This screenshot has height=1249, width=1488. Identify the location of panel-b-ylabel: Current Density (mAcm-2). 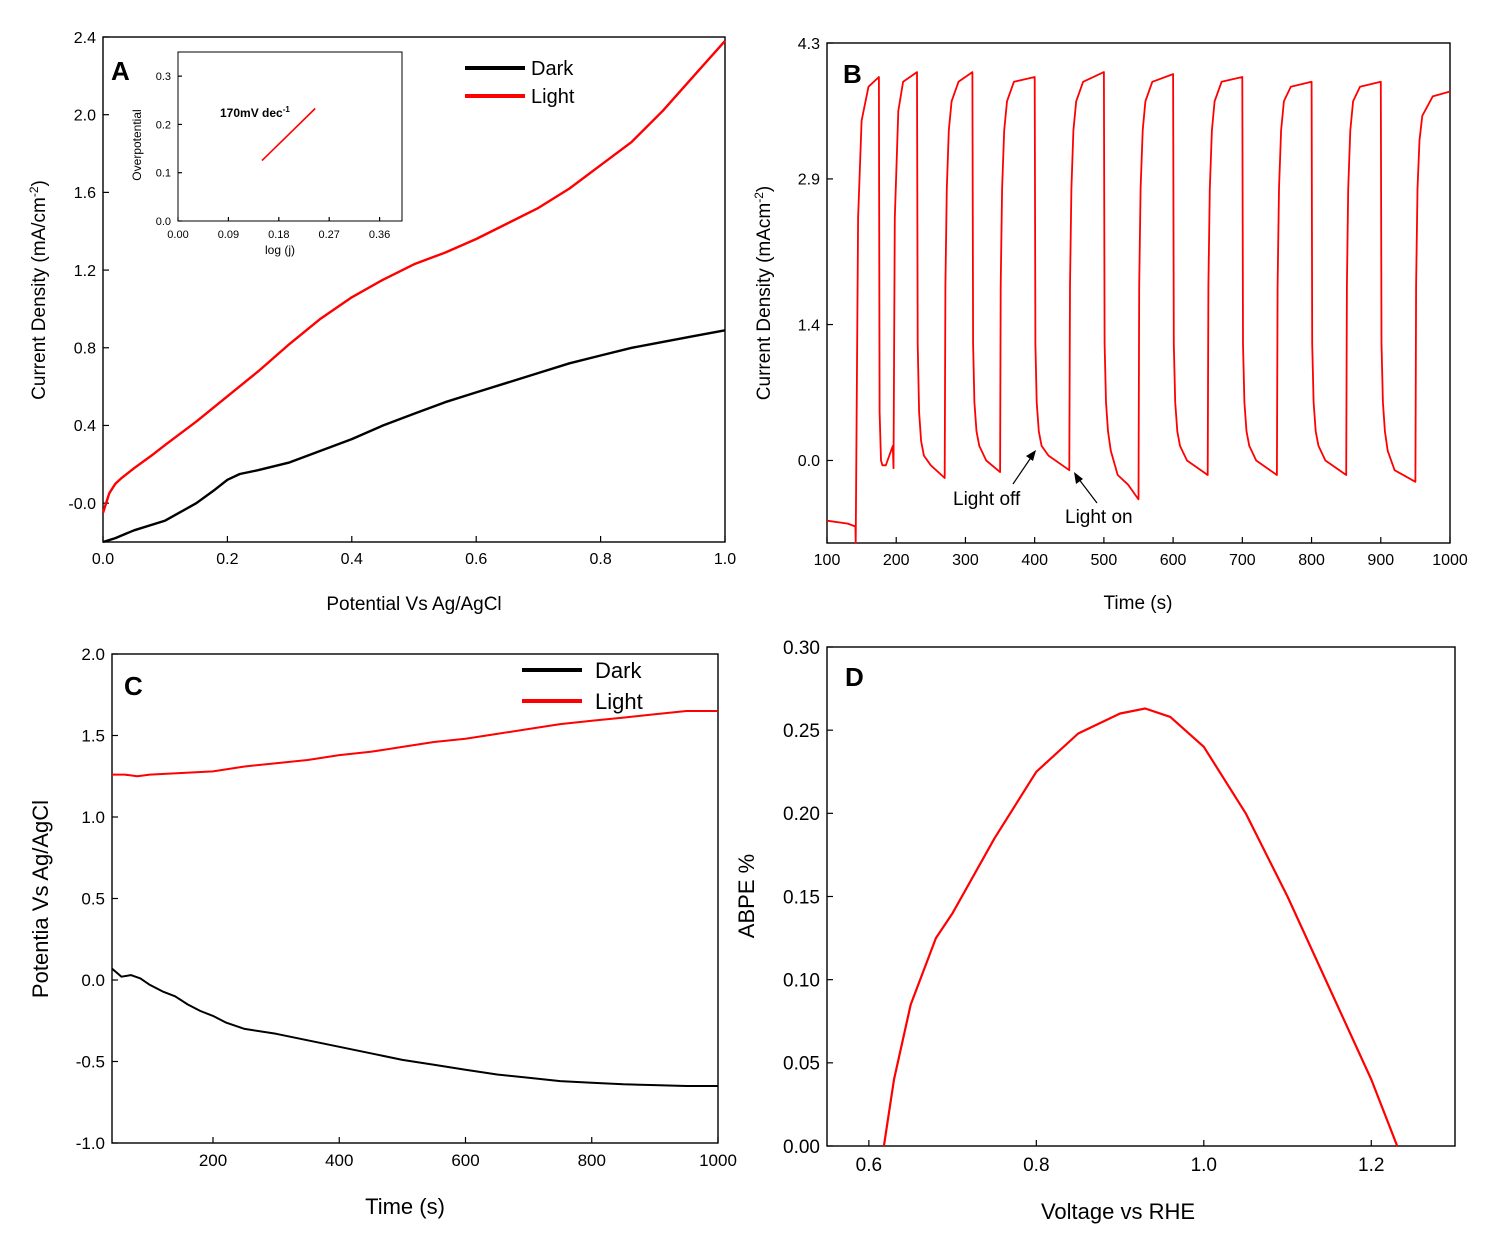
(763, 293).